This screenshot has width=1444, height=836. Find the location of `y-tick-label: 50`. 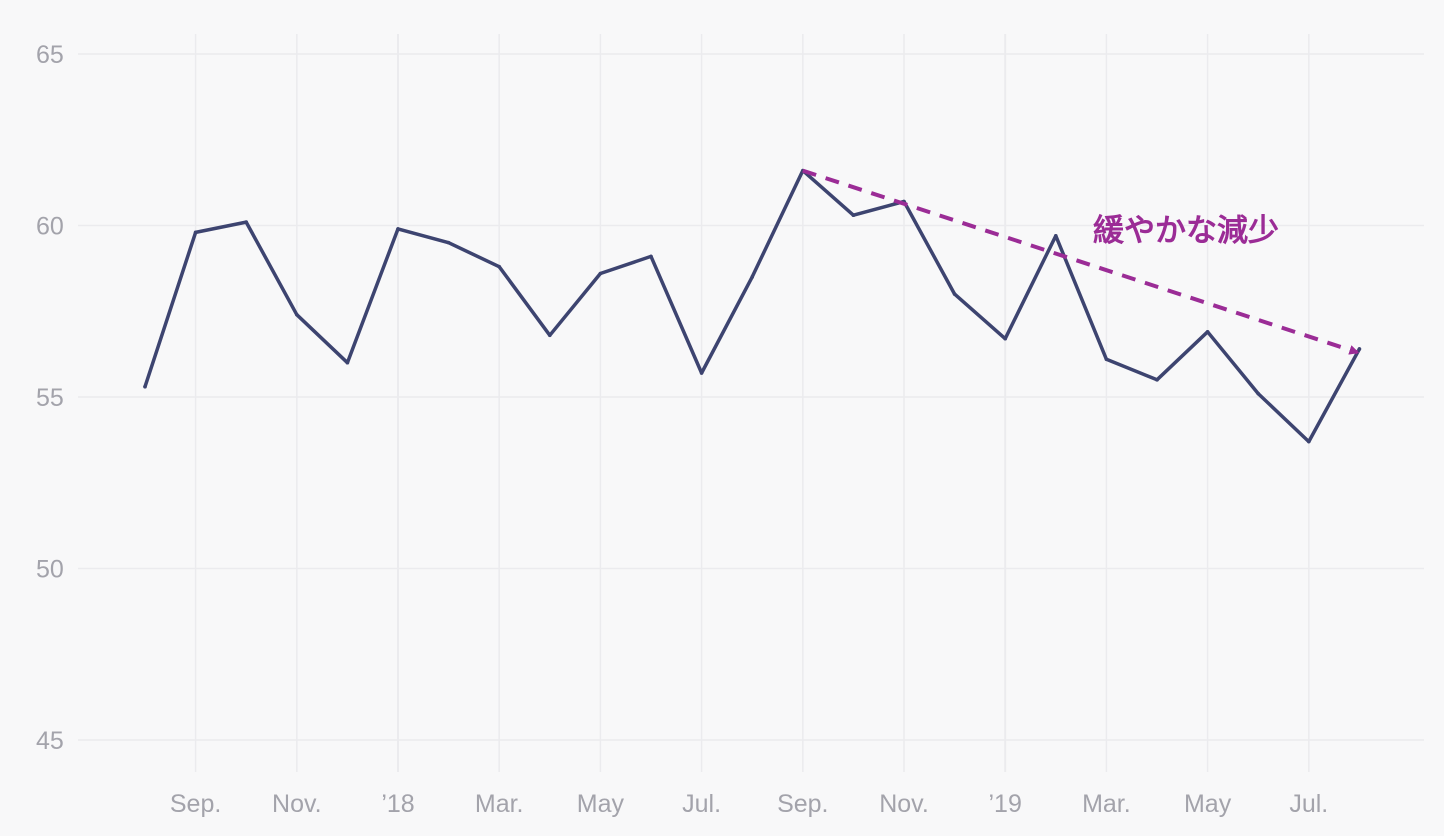

y-tick-label: 50 is located at coordinates (50, 570).